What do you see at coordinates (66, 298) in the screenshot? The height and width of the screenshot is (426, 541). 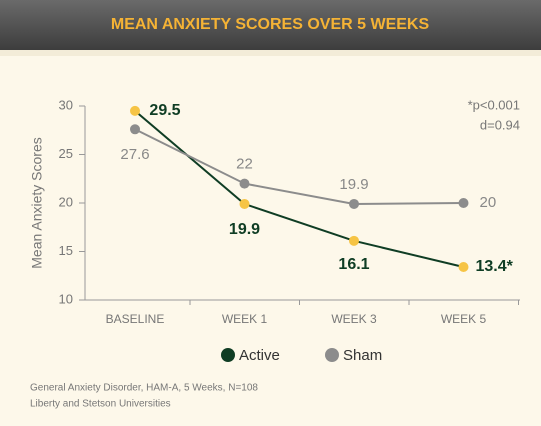 I see `y-tick-label: 10` at bounding box center [66, 298].